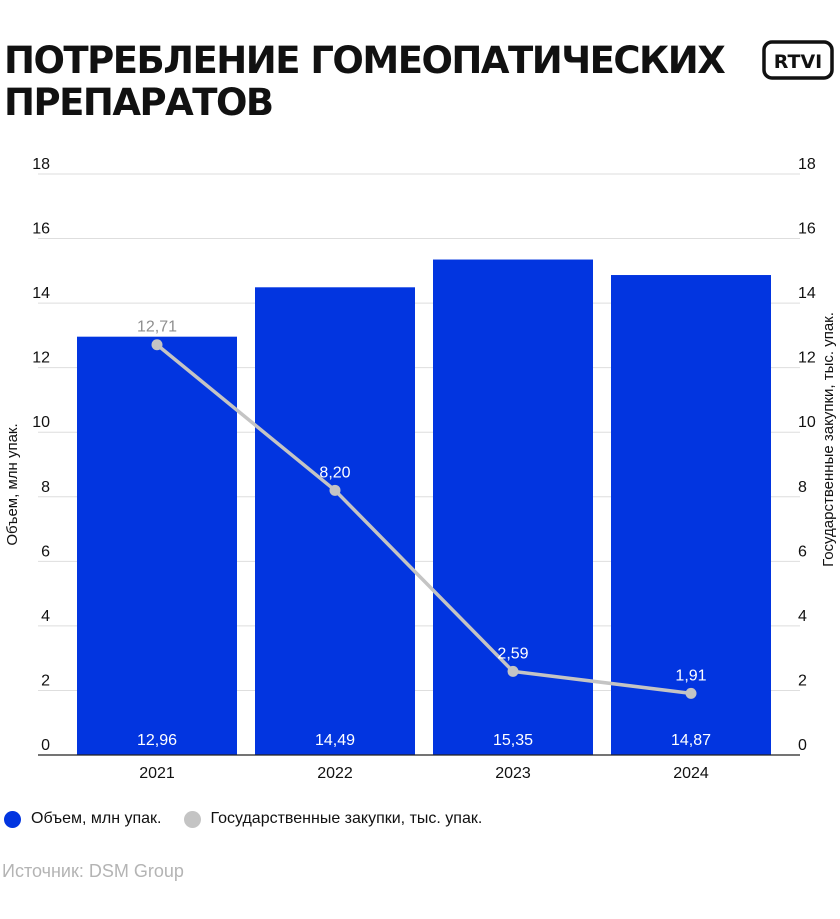 This screenshot has height=919, width=840. What do you see at coordinates (807, 164) in the screenshot?
I see `y-tick-right-18: 18` at bounding box center [807, 164].